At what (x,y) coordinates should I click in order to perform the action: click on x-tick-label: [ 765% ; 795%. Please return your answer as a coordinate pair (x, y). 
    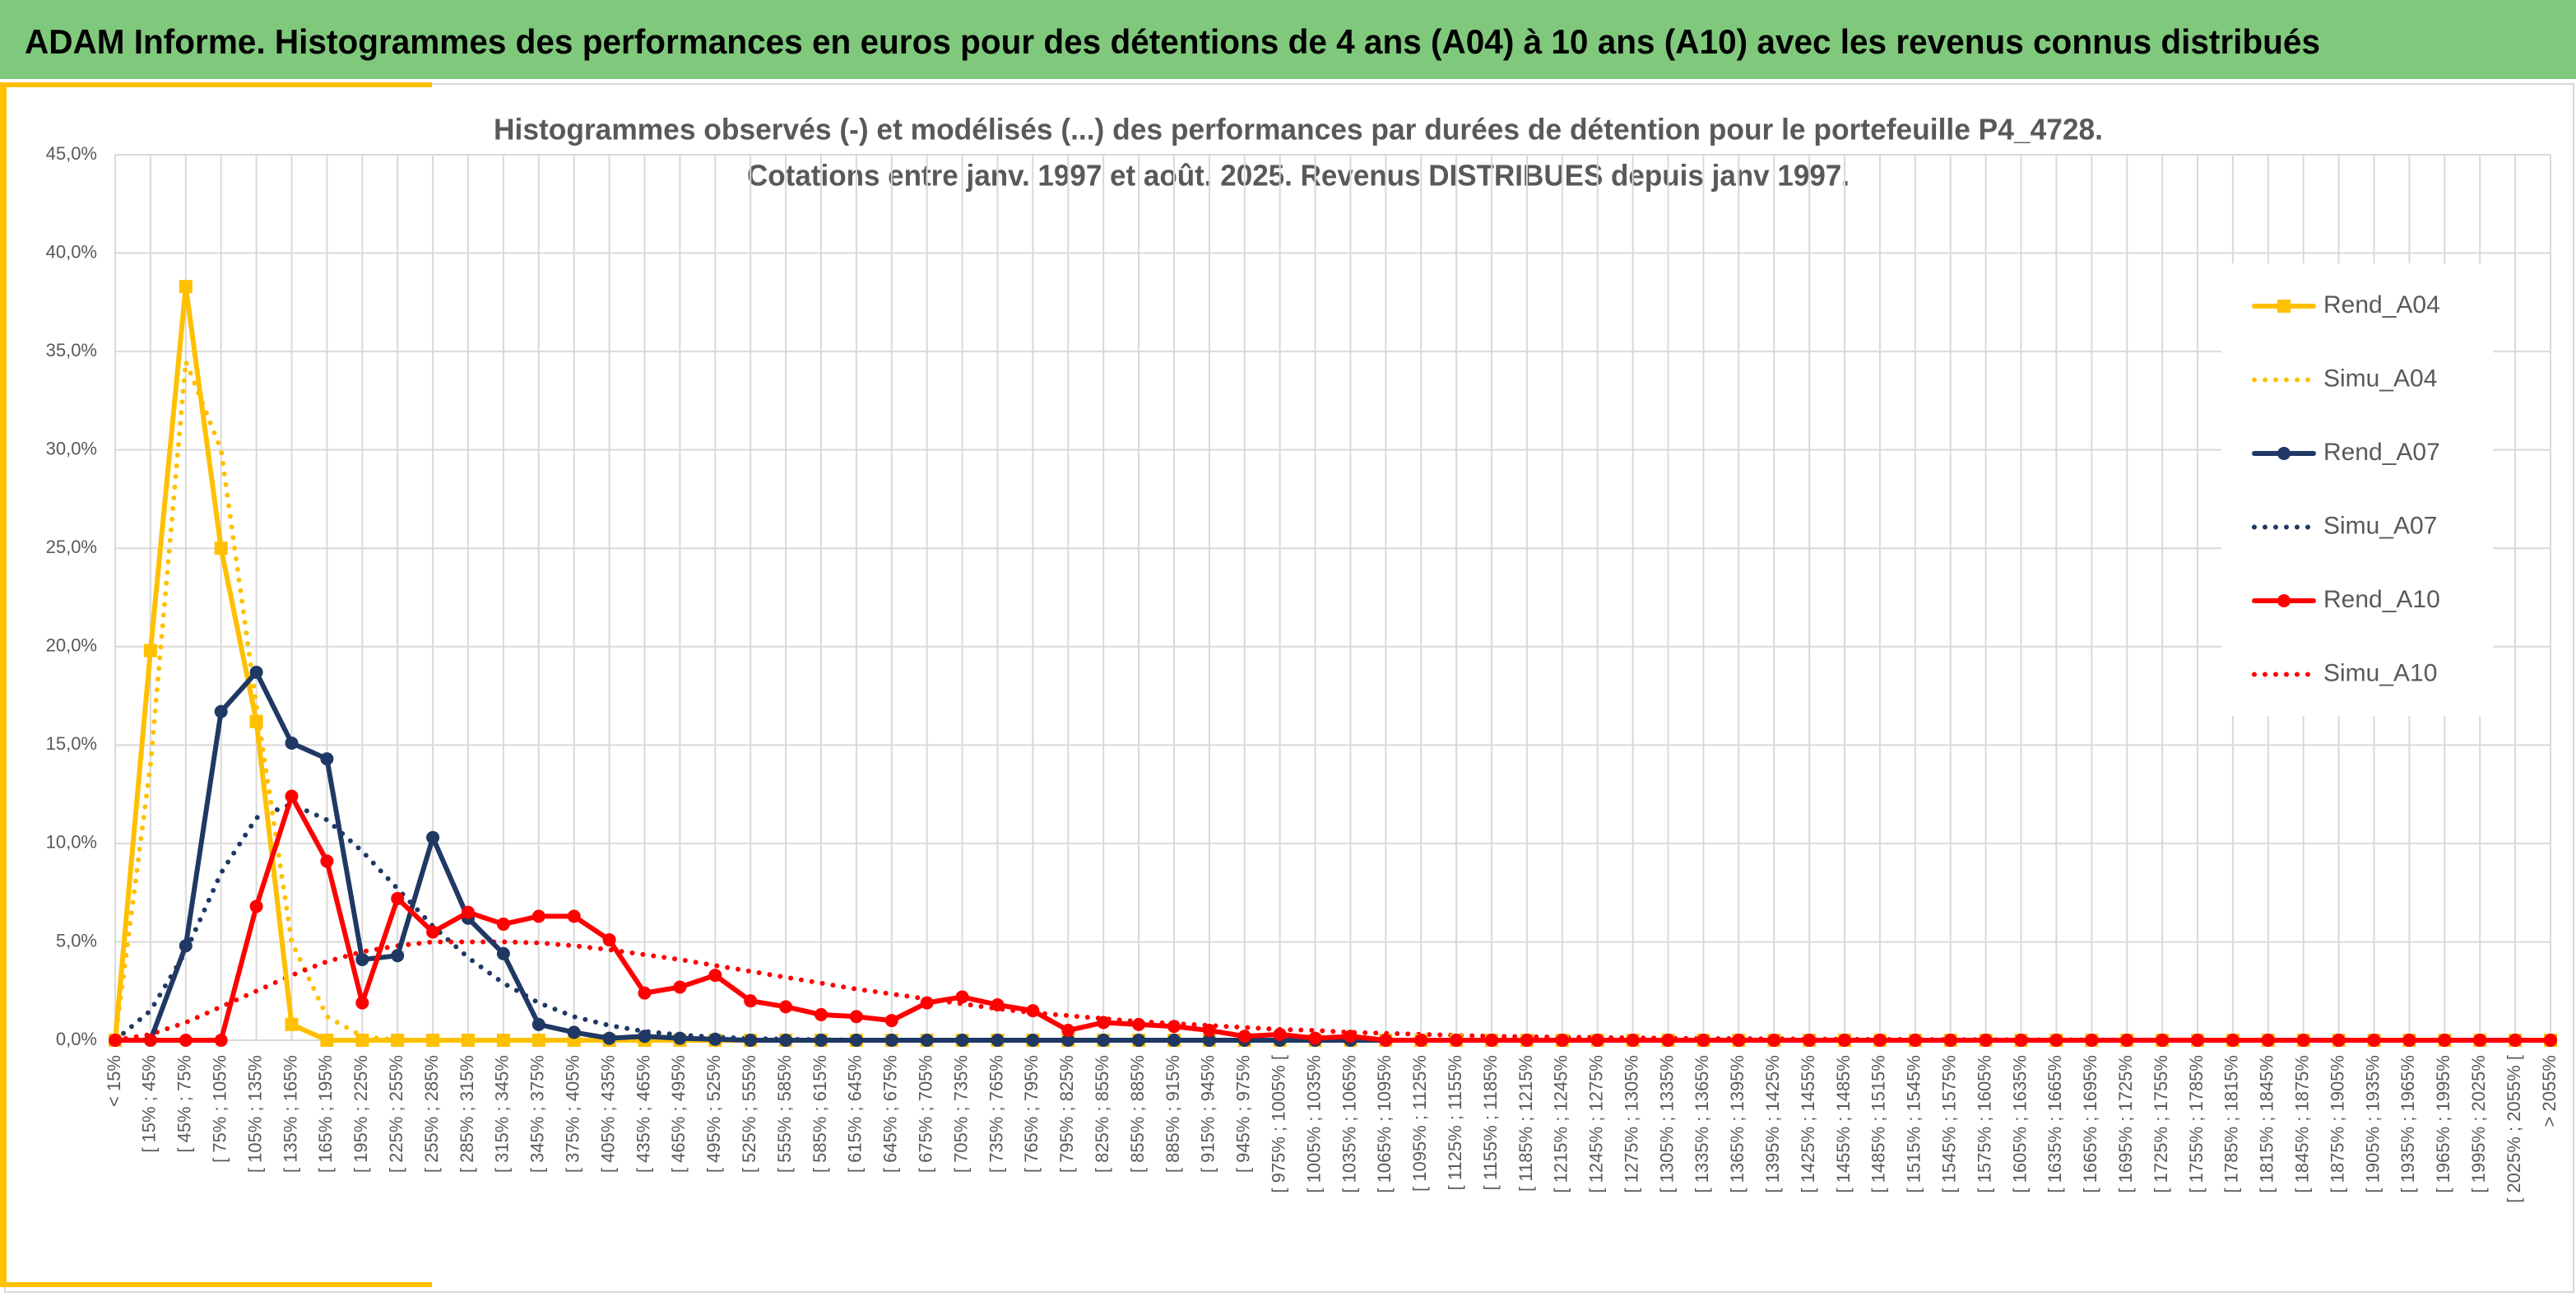
    Looking at the image, I should click on (1031, 1114).